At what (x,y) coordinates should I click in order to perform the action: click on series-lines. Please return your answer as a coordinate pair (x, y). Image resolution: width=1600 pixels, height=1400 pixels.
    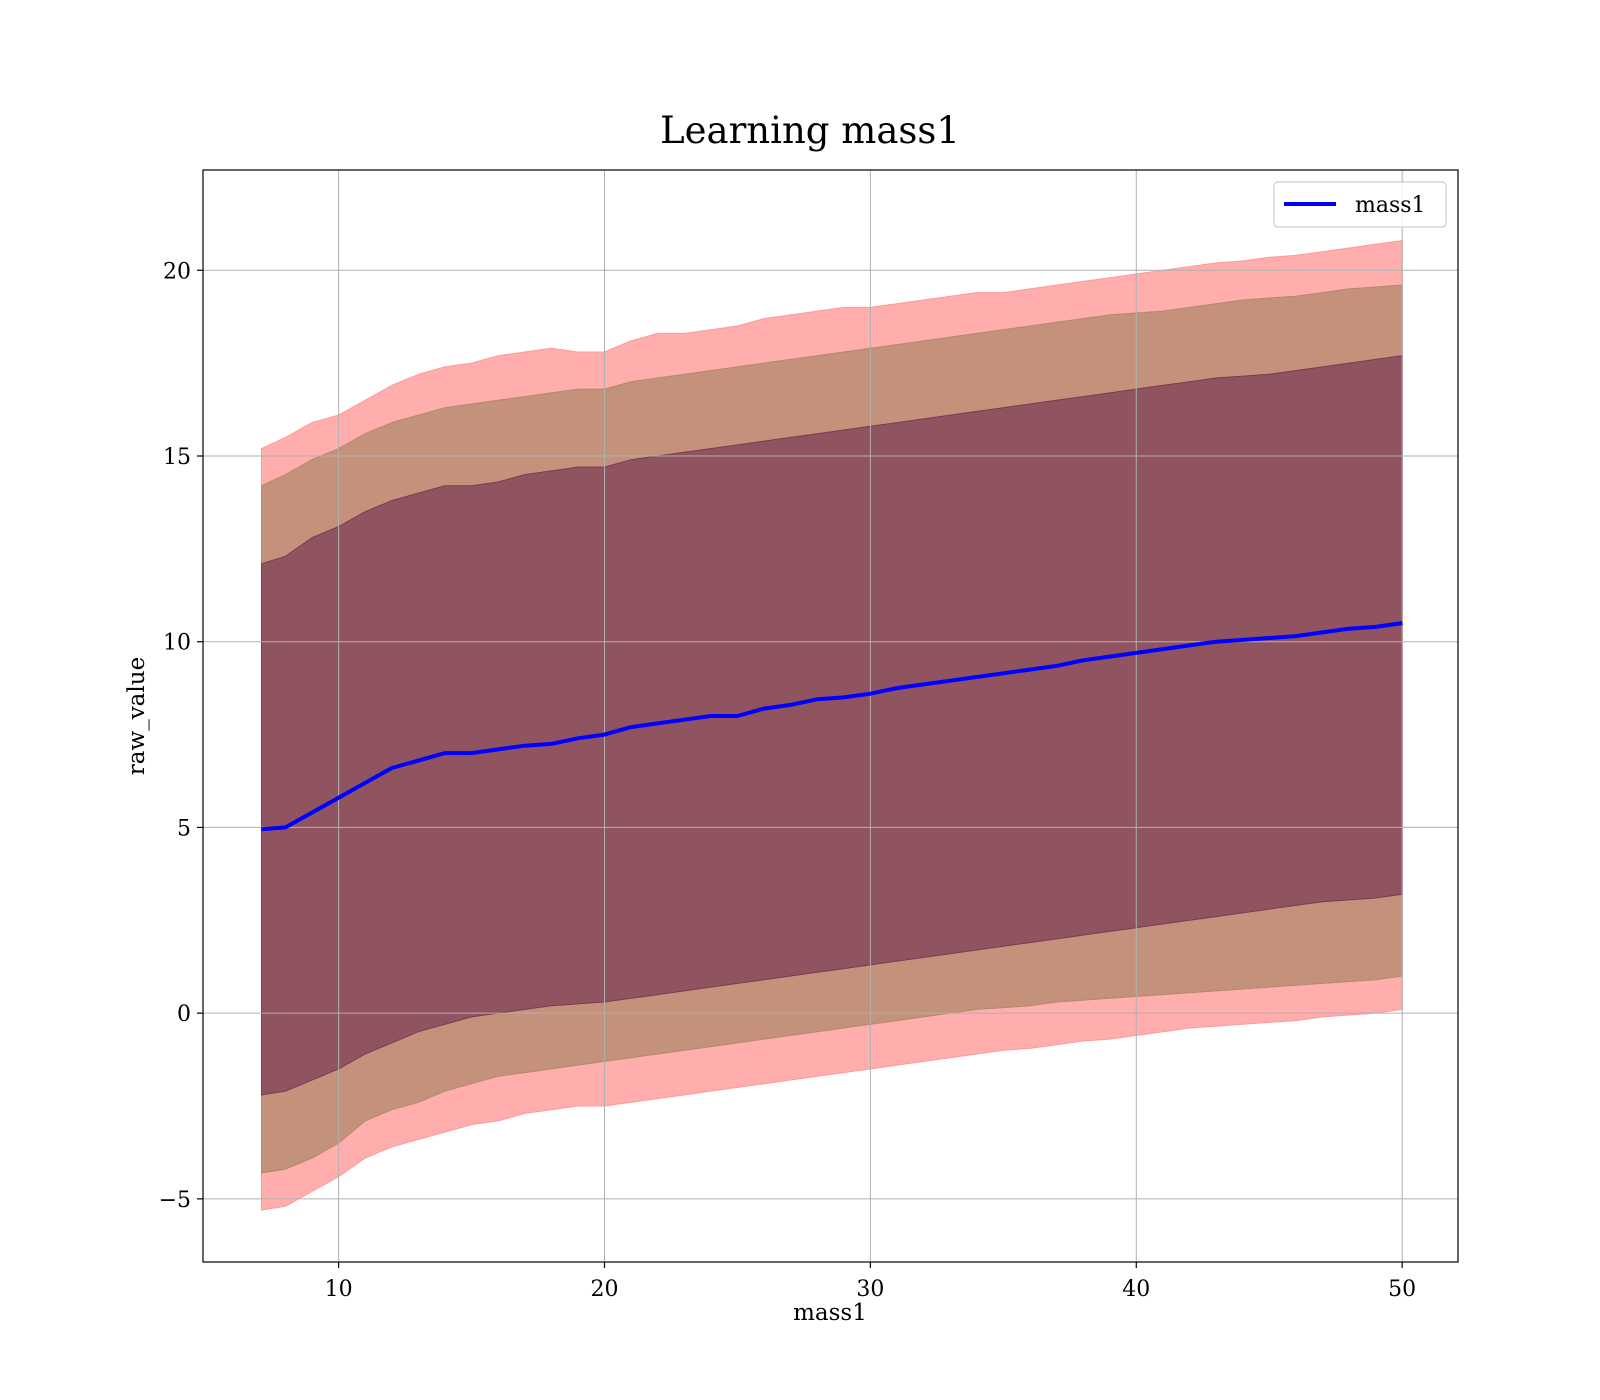
    Looking at the image, I should click on (832, 726).